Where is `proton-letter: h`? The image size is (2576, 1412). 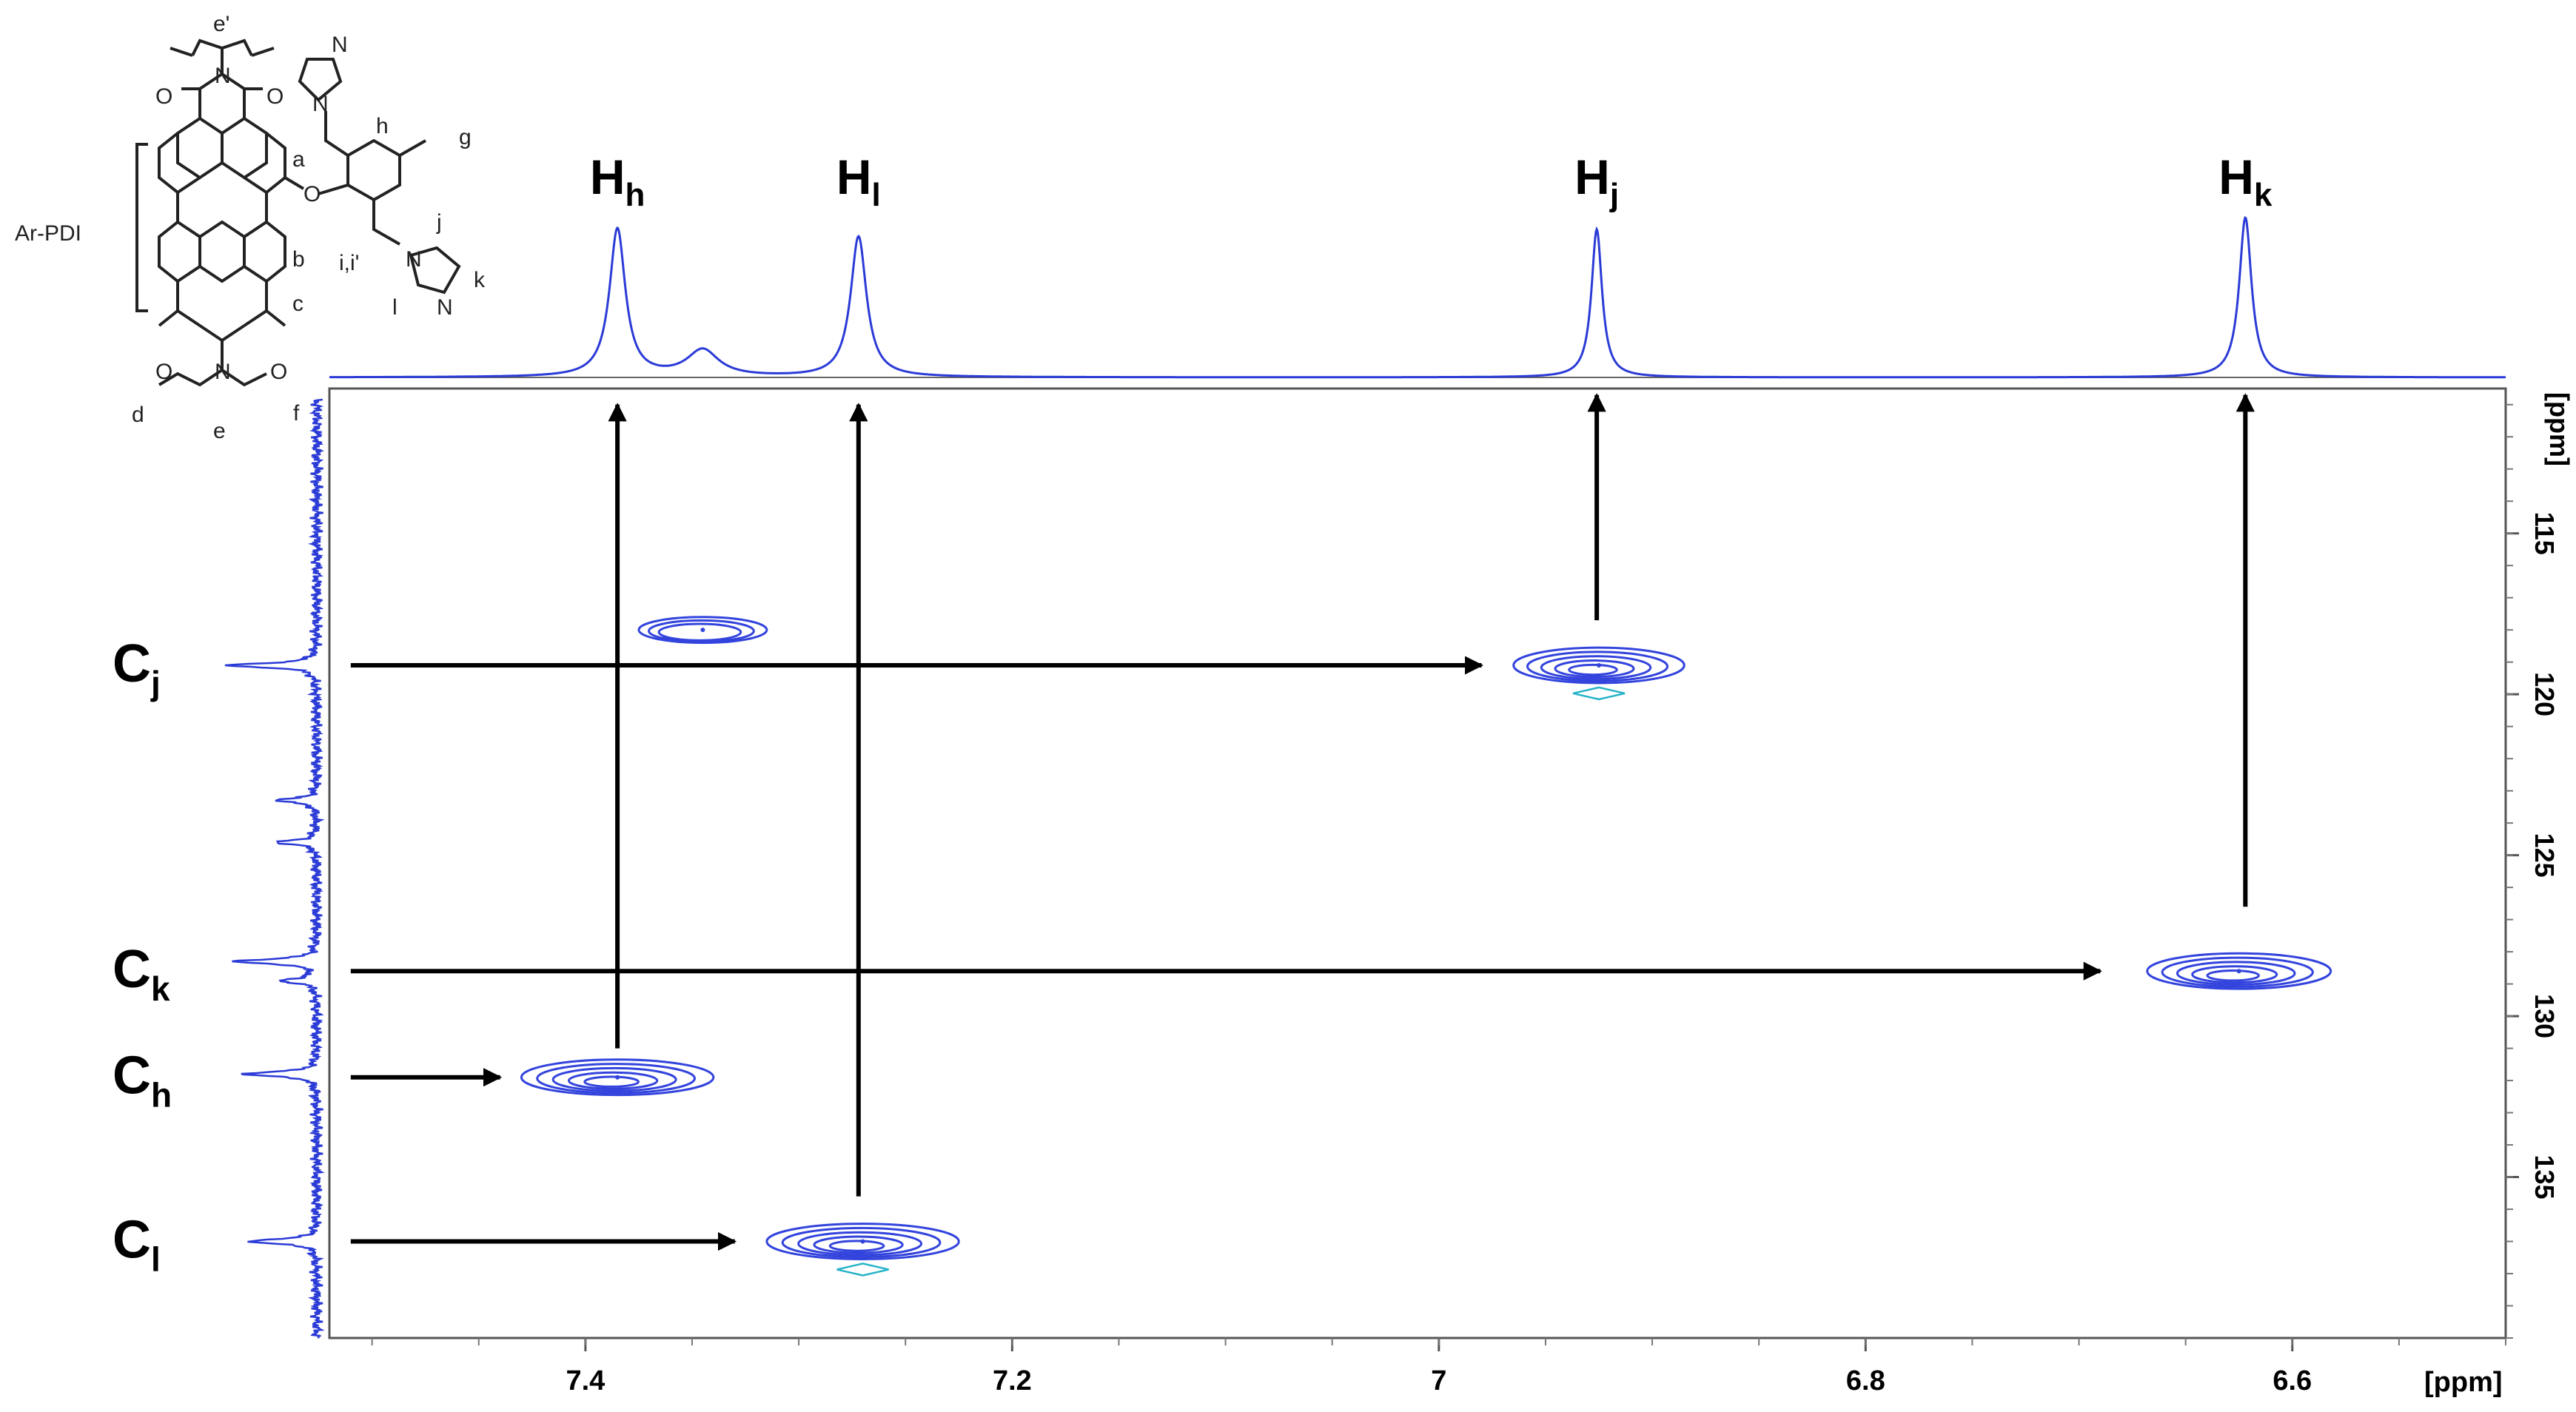
proton-letter: h is located at coordinates (382, 126).